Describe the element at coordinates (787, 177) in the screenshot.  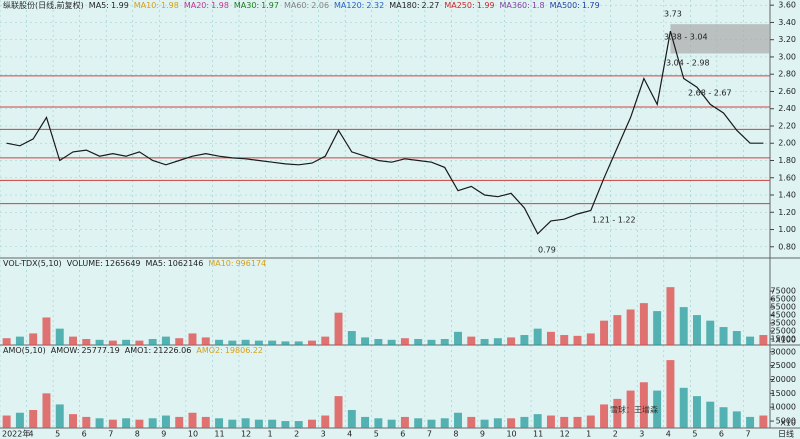
I see `y-tick-label: 1.60` at that location.